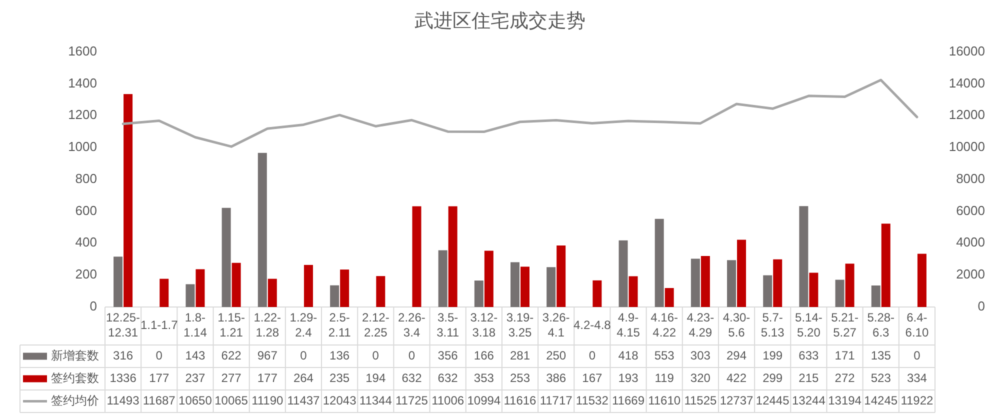  I want to click on data-label: 422, so click(736, 377).